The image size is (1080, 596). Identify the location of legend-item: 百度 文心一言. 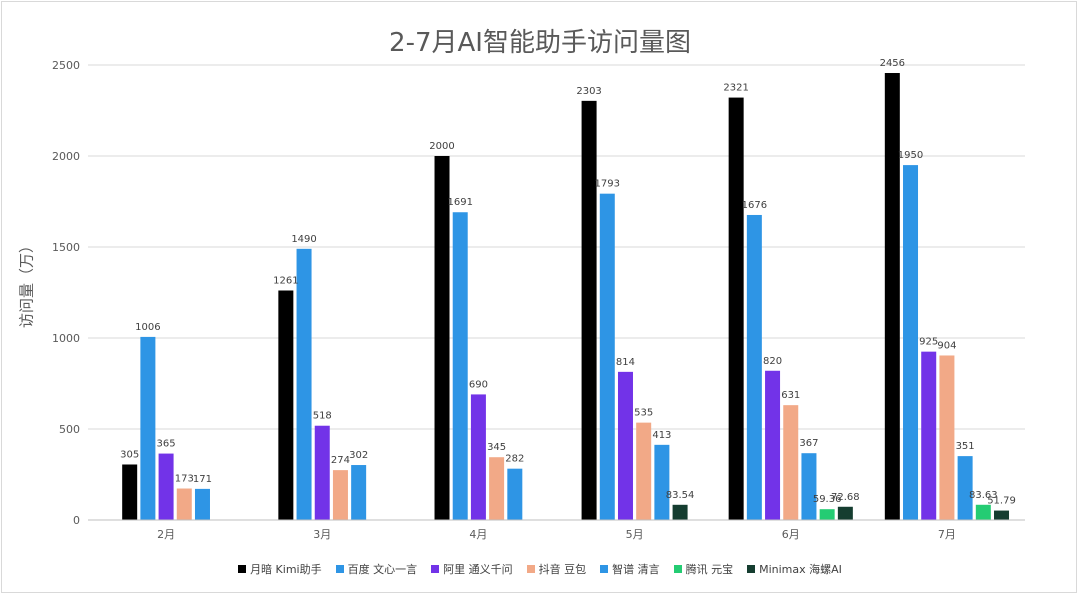
(376, 569).